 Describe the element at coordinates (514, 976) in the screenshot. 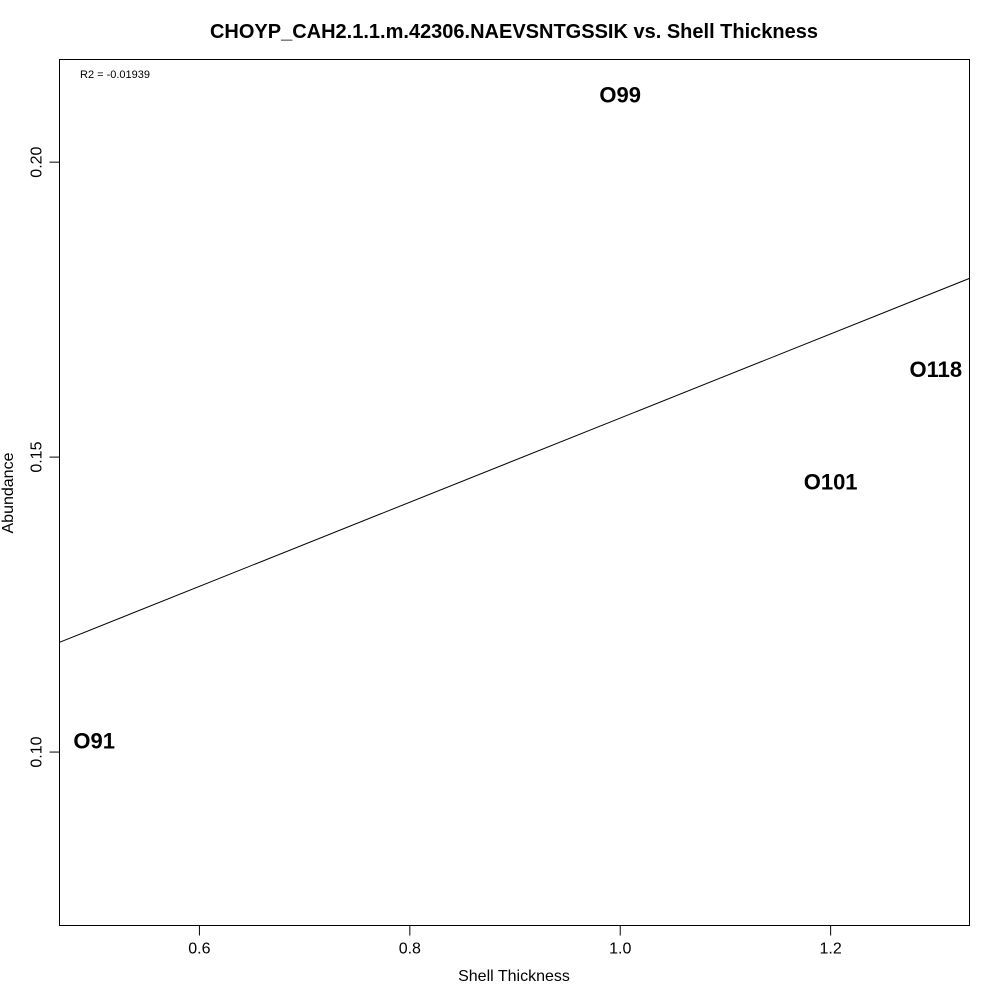

I see `x-axis-label: Shell Thickness` at that location.